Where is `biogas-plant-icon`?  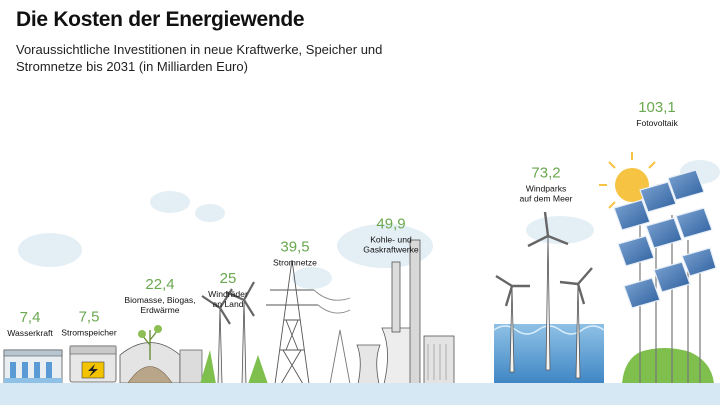
biogas-plant-icon is located at coordinates (161, 354).